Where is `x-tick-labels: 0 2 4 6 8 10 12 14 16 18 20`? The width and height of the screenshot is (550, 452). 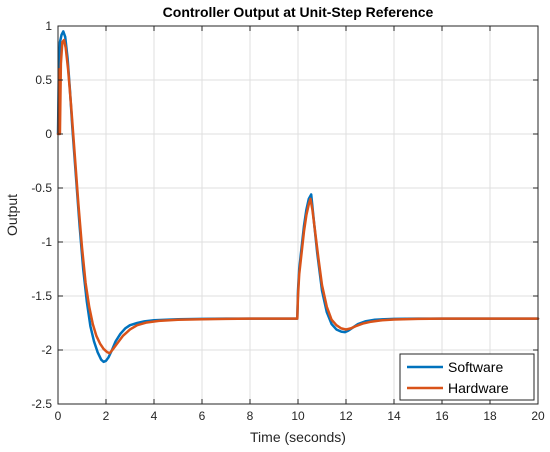
x-tick-labels: 0 2 4 6 8 10 12 14 16 18 20 is located at coordinates (300, 416).